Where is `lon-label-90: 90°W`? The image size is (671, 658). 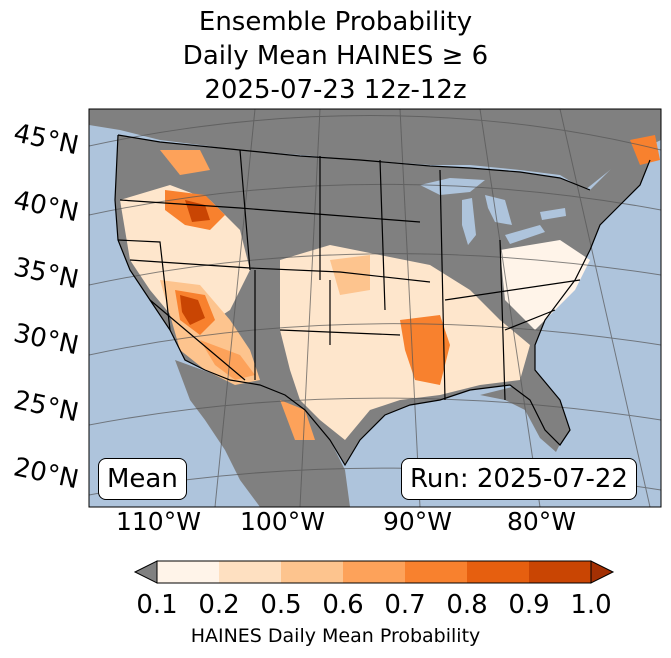
lon-label-90: 90°W is located at coordinates (418, 521).